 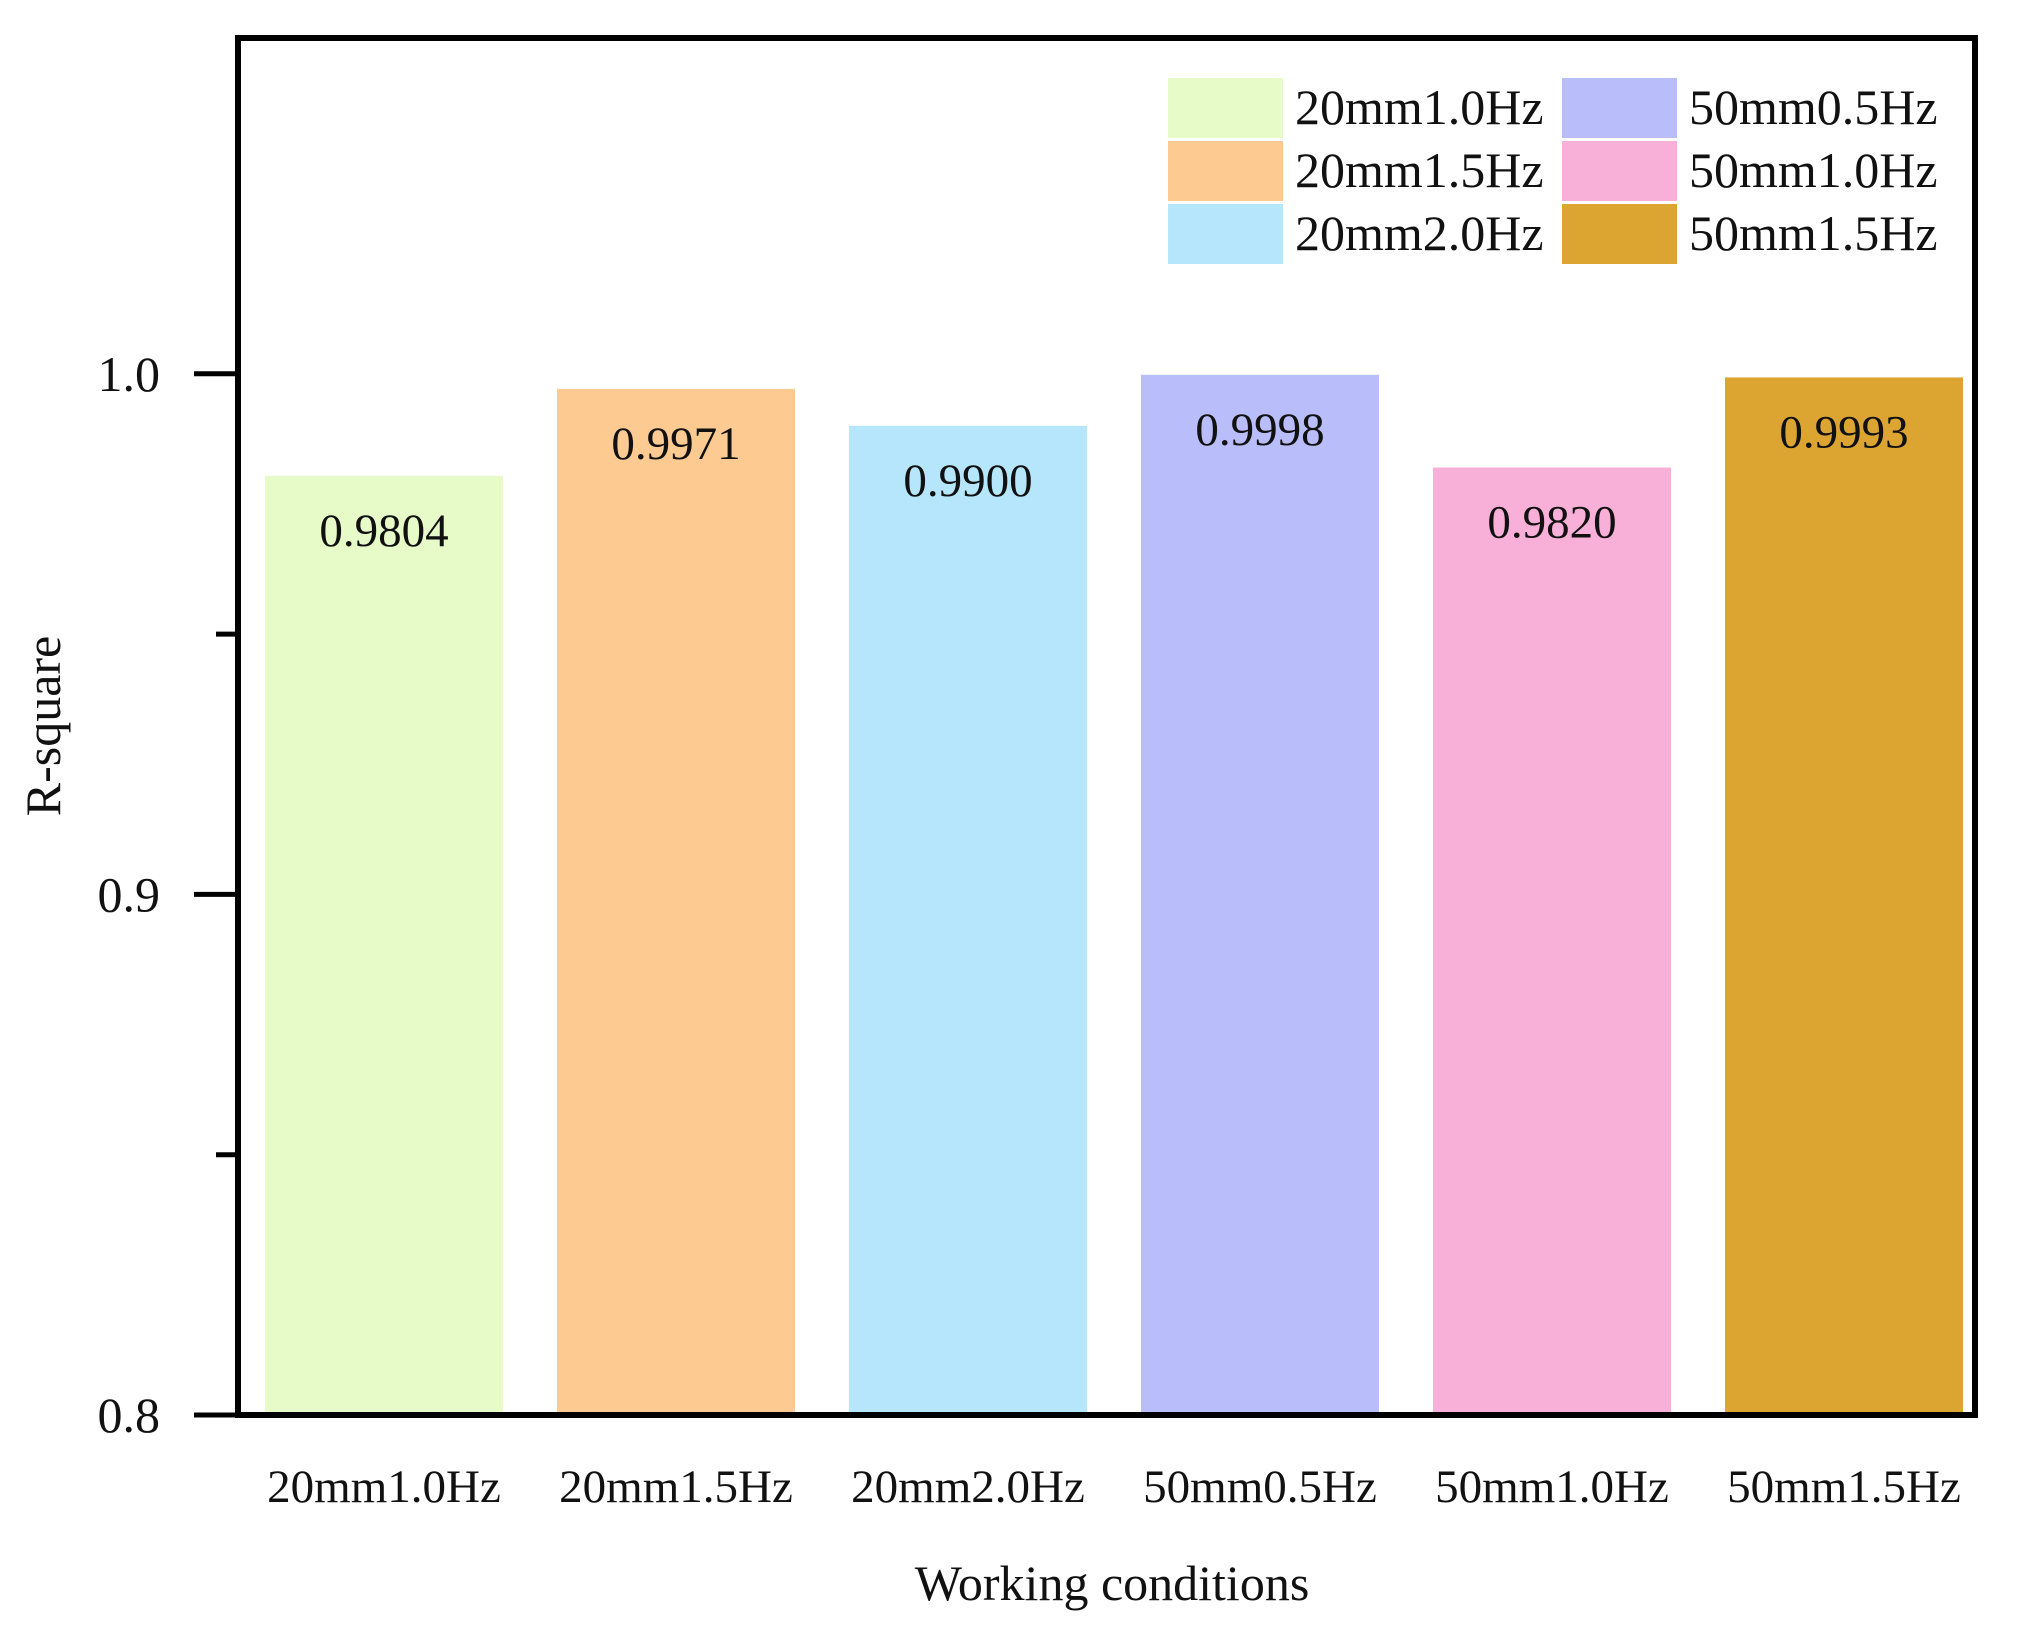 I want to click on x-tick-label-20mm2-0hz: 20mm2.0Hz, so click(x=968, y=1487).